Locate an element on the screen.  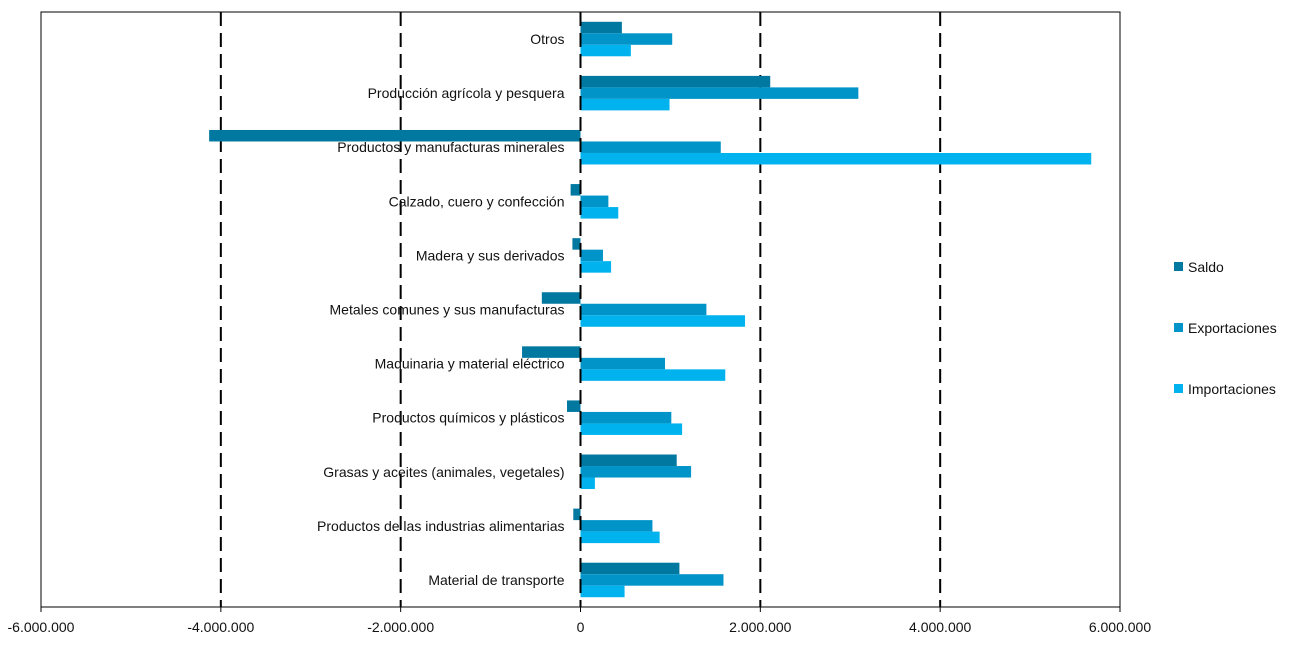
x-tick-label: -2.000.000 is located at coordinates (400, 627).